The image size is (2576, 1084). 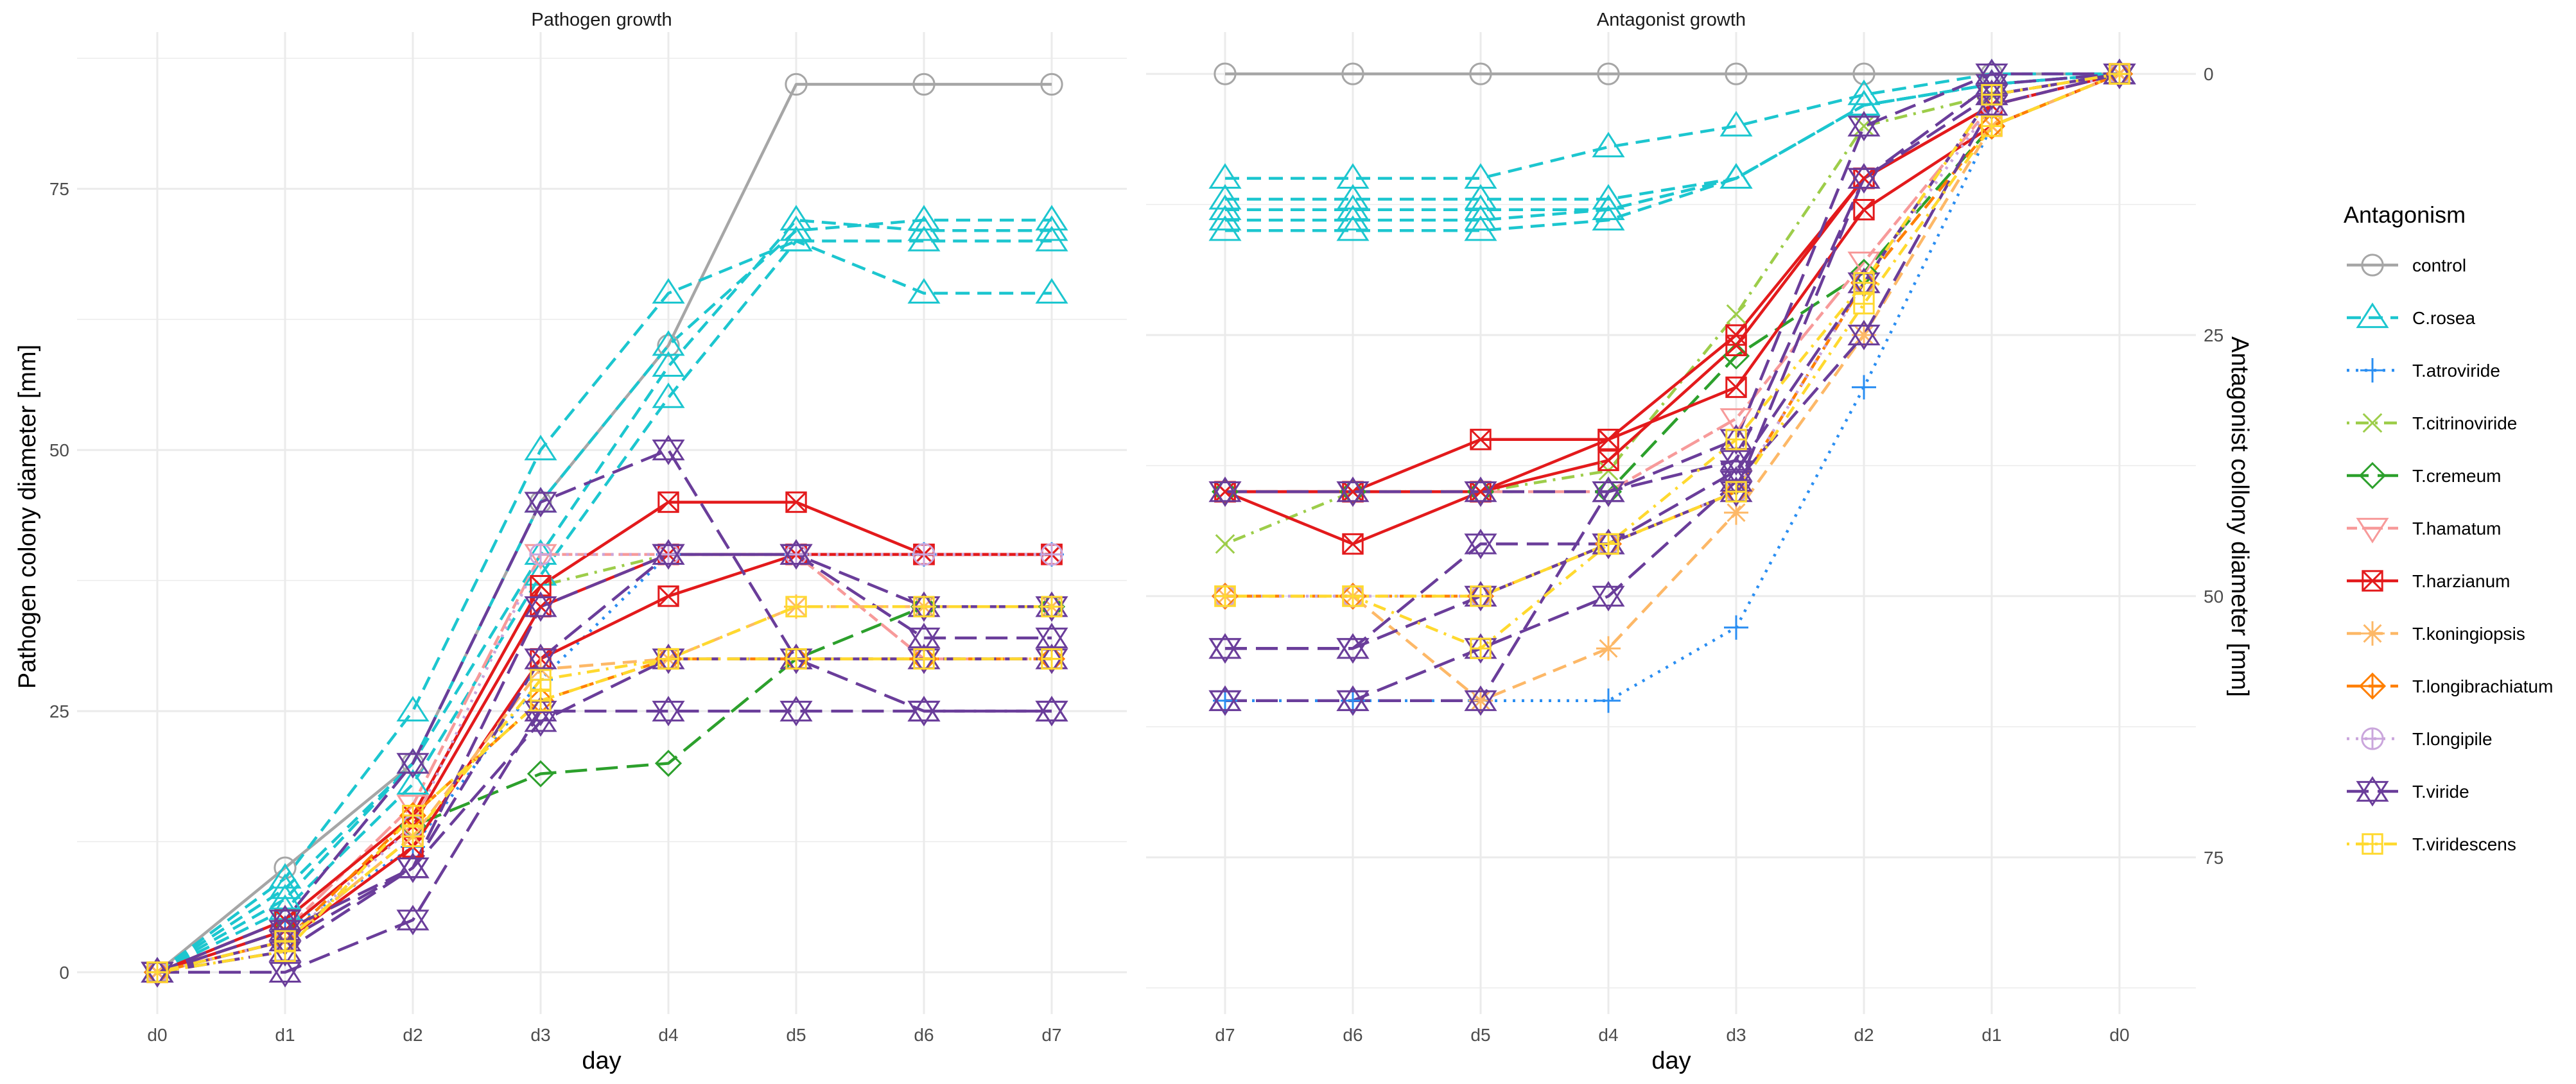 I want to click on pathogen-series-line-t-viride, so click(x=604, y=763).